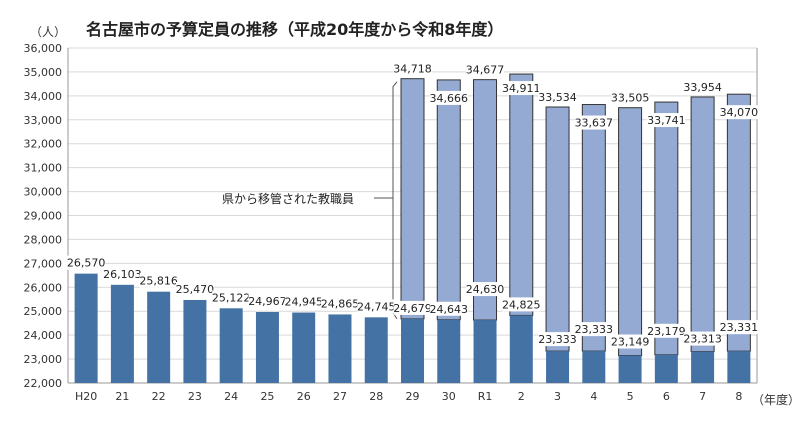 The height and width of the screenshot is (422, 800). Describe the element at coordinates (449, 396) in the screenshot. I see `x-tick-label: 30` at that location.